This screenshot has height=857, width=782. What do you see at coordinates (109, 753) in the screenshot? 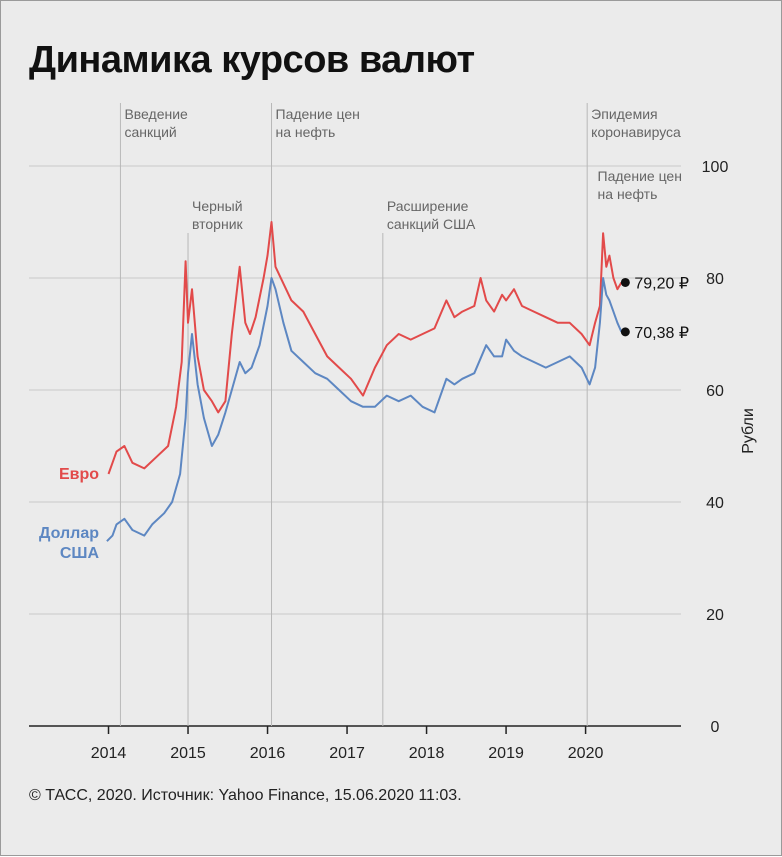
I see `x-tick-label: 2014` at bounding box center [109, 753].